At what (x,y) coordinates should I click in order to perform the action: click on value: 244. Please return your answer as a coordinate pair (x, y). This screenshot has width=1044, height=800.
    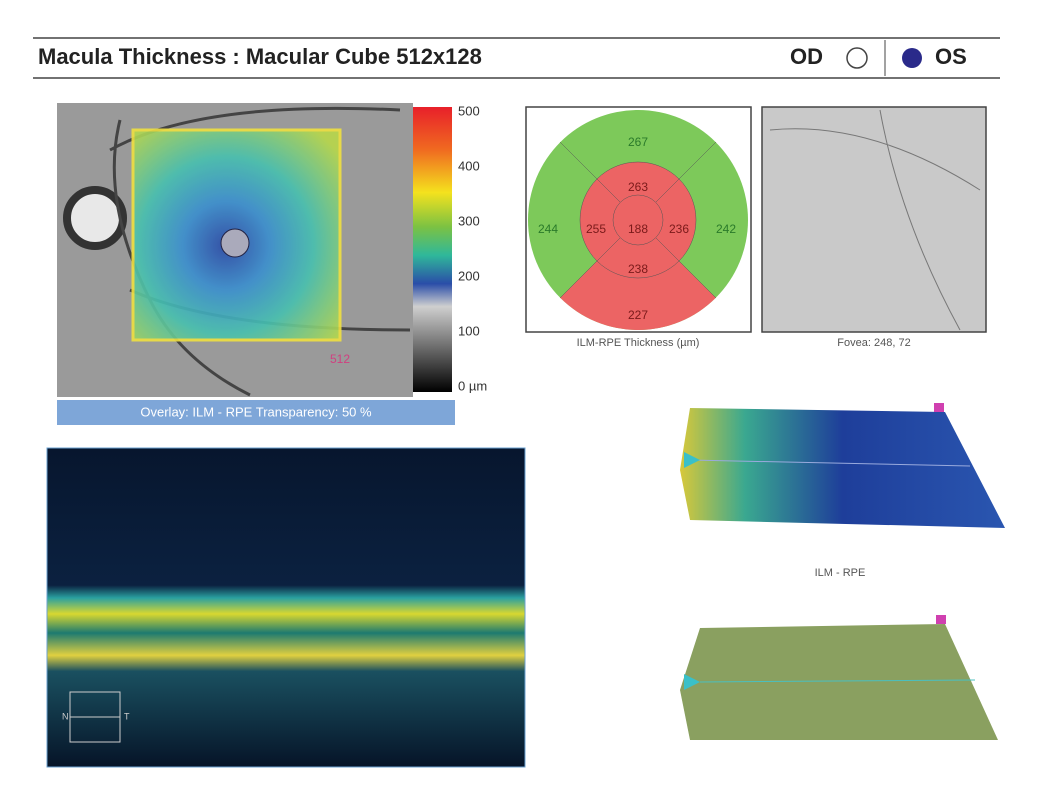
    Looking at the image, I should click on (548, 229).